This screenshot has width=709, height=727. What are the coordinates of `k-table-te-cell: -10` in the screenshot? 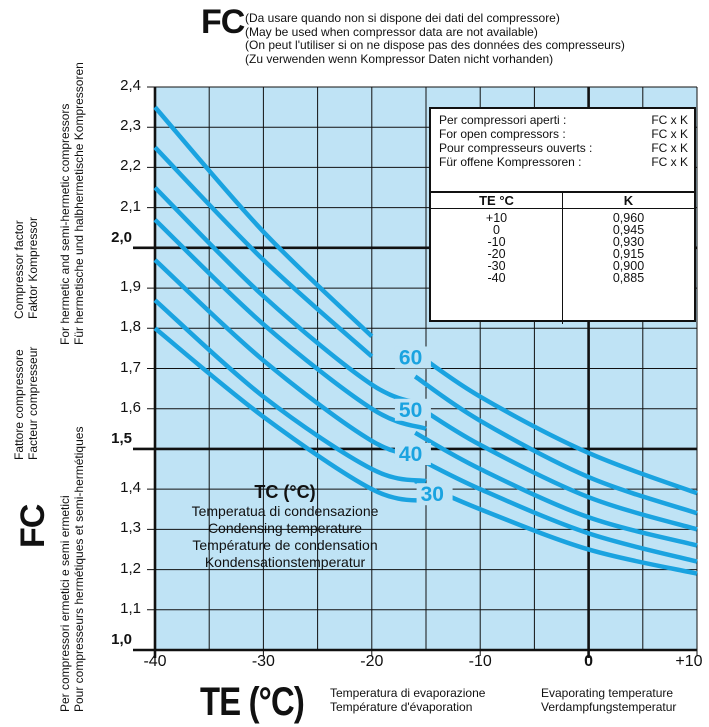 It's located at (496, 242).